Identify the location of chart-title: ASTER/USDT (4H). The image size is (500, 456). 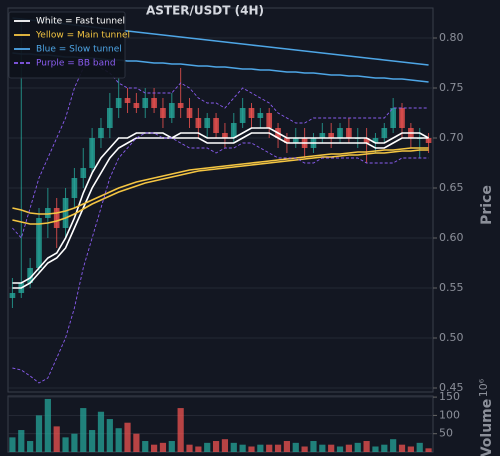
(205, 11).